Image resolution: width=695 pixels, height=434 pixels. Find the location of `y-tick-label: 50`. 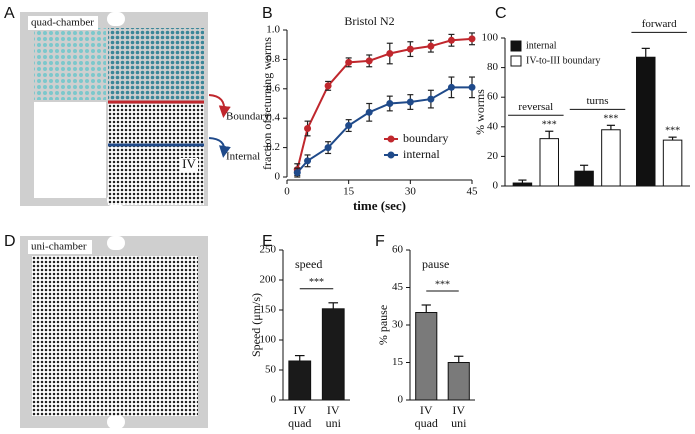

y-tick-label: 50 is located at coordinates (271, 370).